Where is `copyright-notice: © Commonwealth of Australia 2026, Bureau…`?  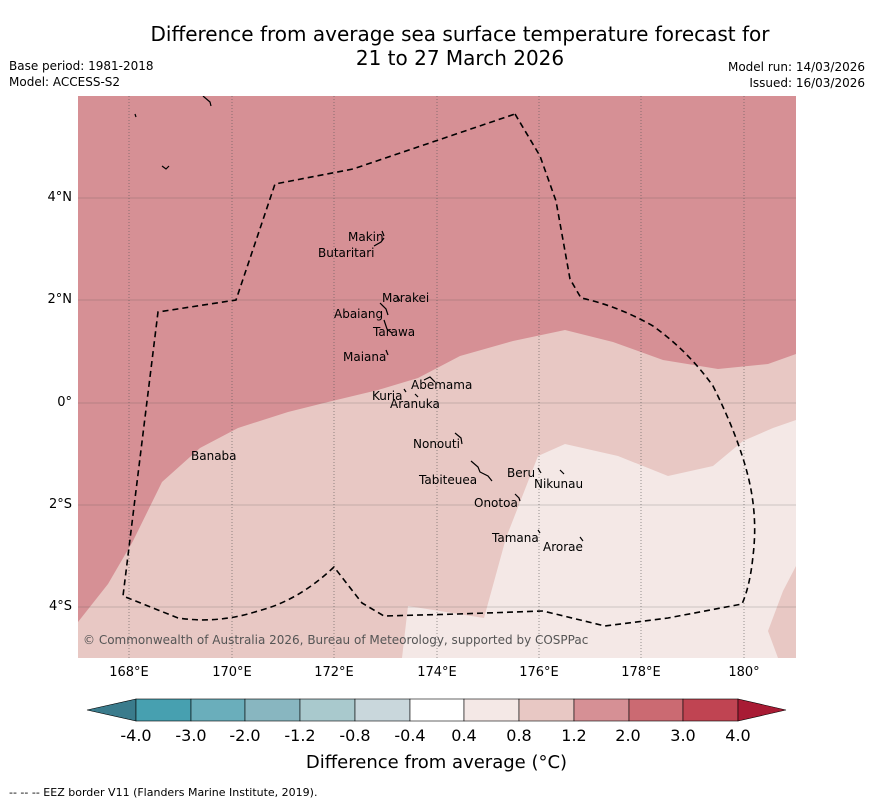 copyright-notice: © Commonwealth of Australia 2026, Bureau… is located at coordinates (335, 640).